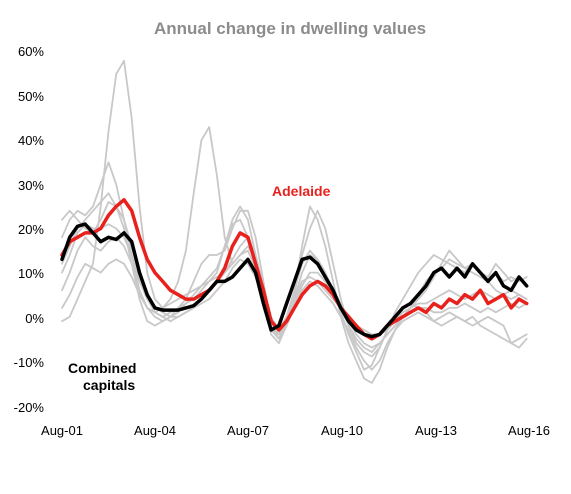 The image size is (571, 494). Describe the element at coordinates (529, 430) in the screenshot. I see `x-tick-label: Aug-16` at that location.